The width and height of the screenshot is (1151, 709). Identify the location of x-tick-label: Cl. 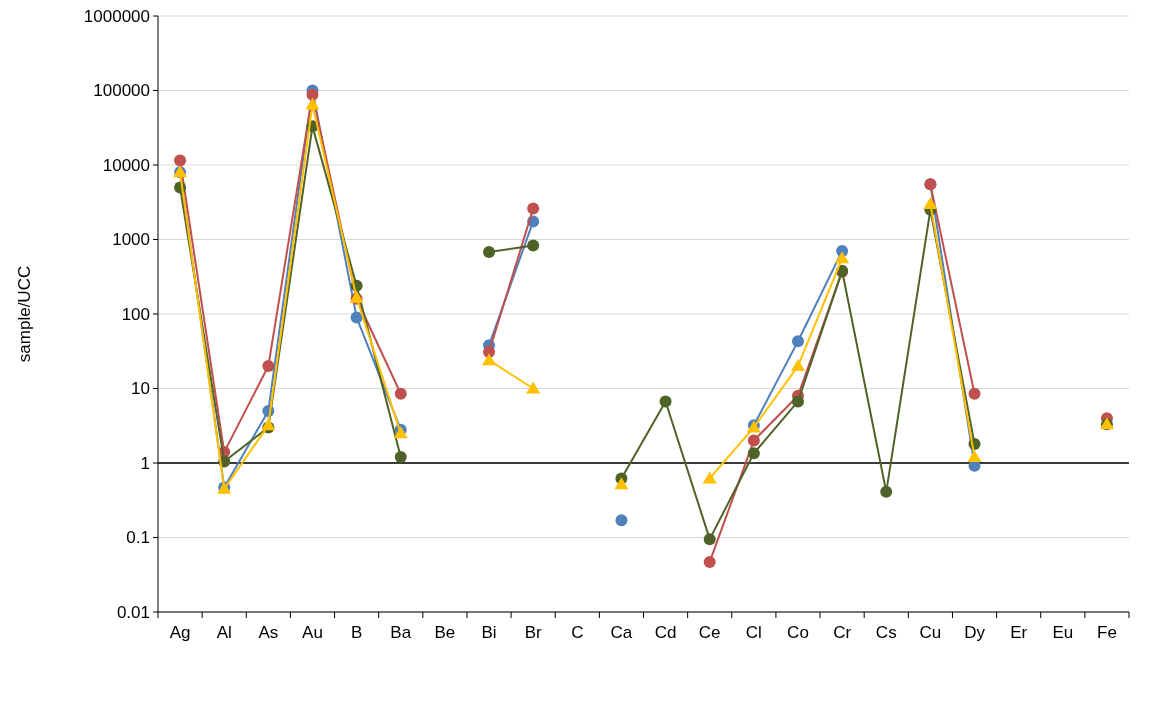
(753, 632).